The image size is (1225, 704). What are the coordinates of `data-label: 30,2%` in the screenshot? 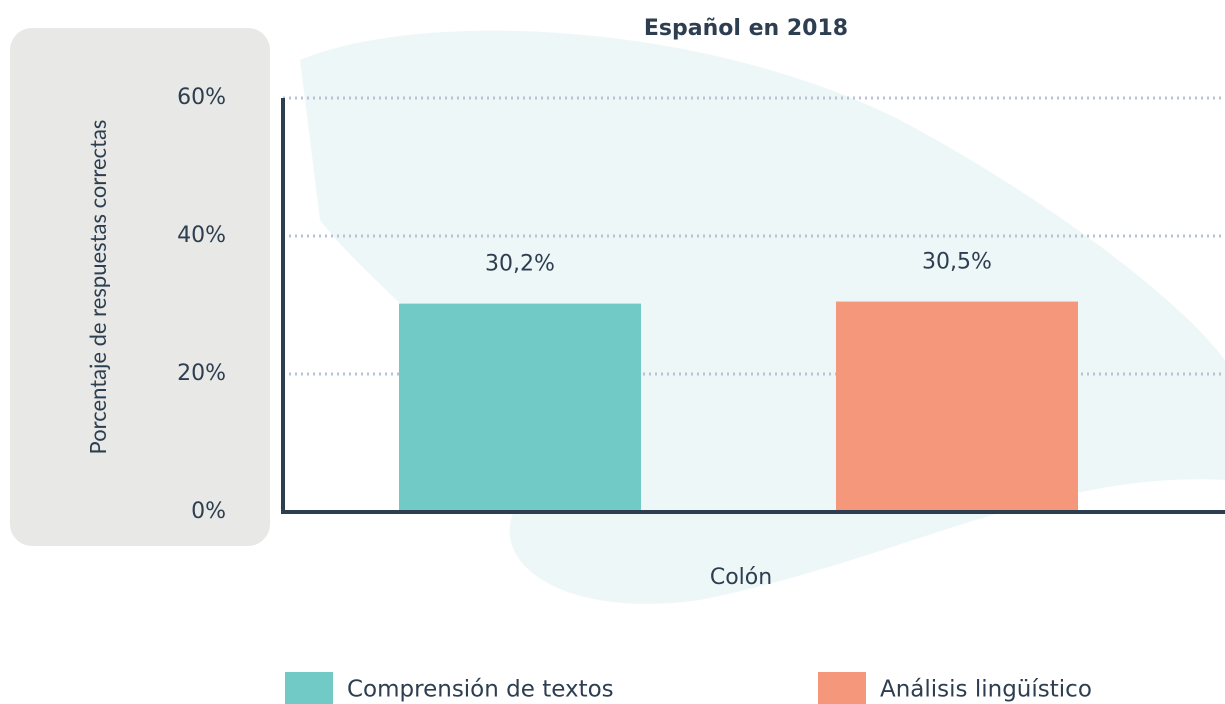 It's located at (520, 264).